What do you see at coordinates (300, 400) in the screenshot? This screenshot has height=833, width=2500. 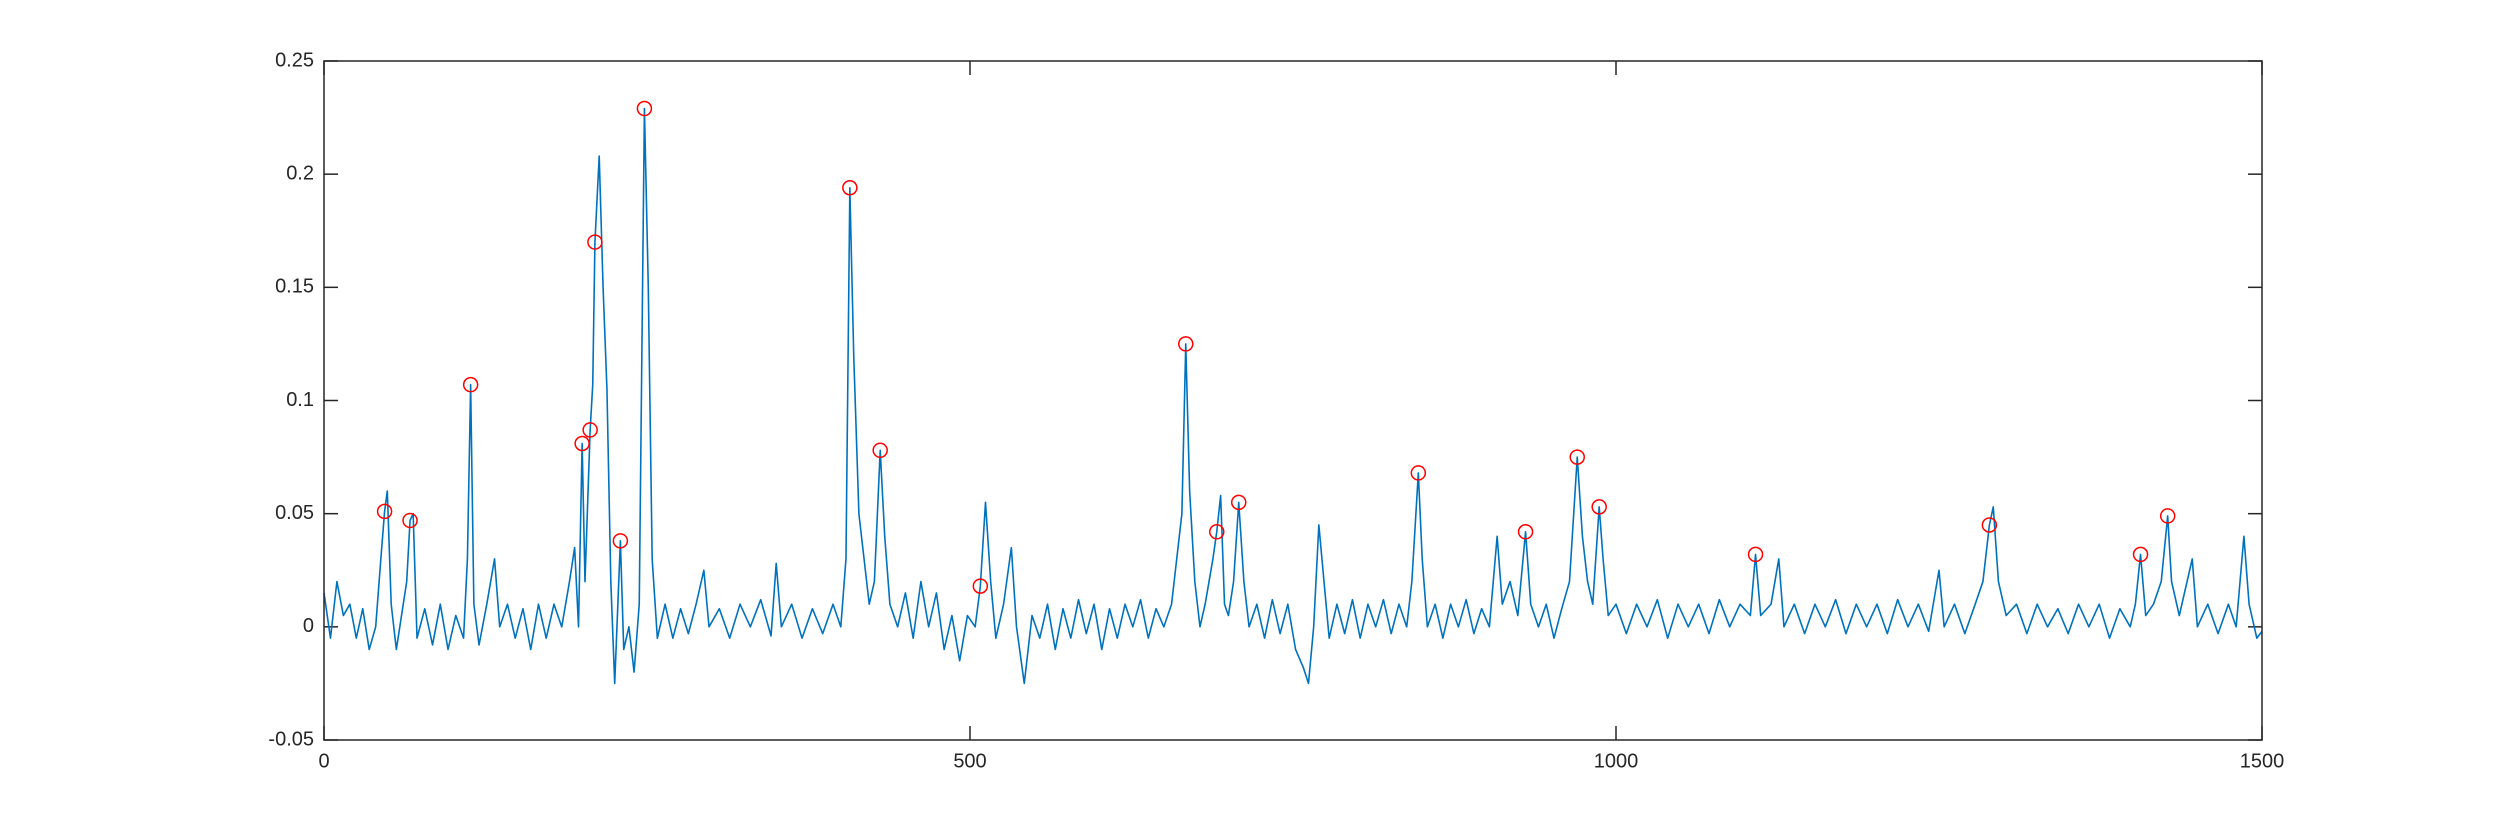 I see `y-tick-label: 0.1` at bounding box center [300, 400].